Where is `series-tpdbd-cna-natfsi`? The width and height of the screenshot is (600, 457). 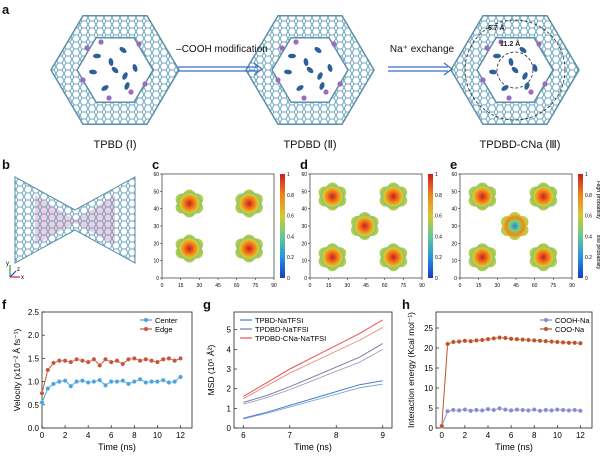 series-tpdbd-cna-natfsi is located at coordinates (313, 359).